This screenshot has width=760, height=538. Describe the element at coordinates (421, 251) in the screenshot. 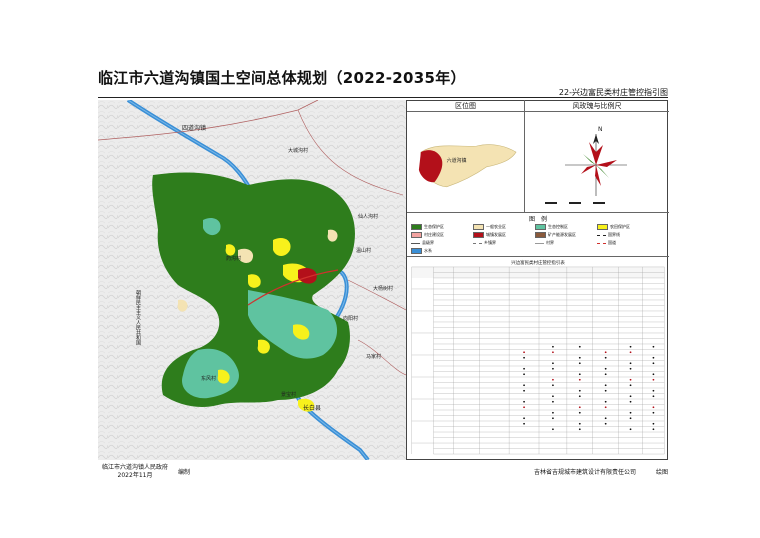

I see `legend-item: 水系` at that location.